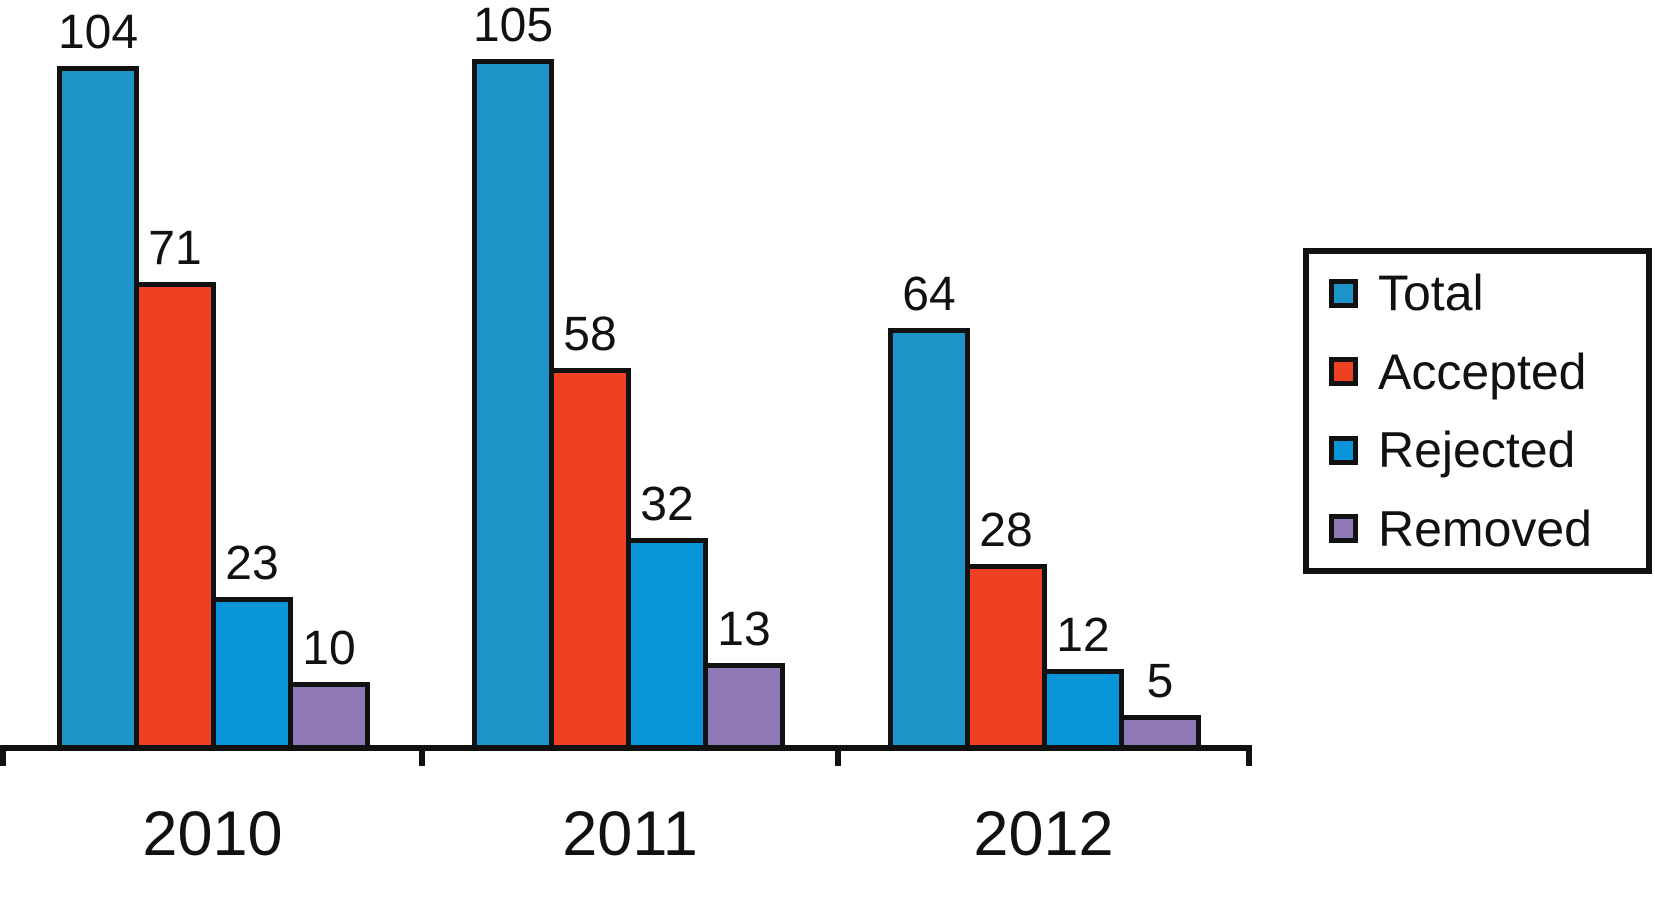  Describe the element at coordinates (1160, 681) in the screenshot. I see `bar-value-label: 5` at that location.